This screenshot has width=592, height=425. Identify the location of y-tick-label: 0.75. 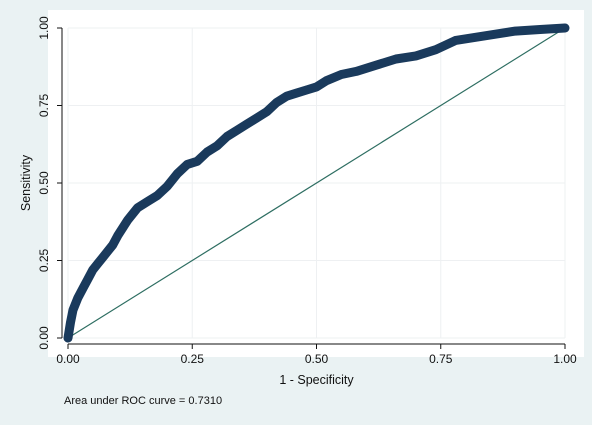
(44, 105).